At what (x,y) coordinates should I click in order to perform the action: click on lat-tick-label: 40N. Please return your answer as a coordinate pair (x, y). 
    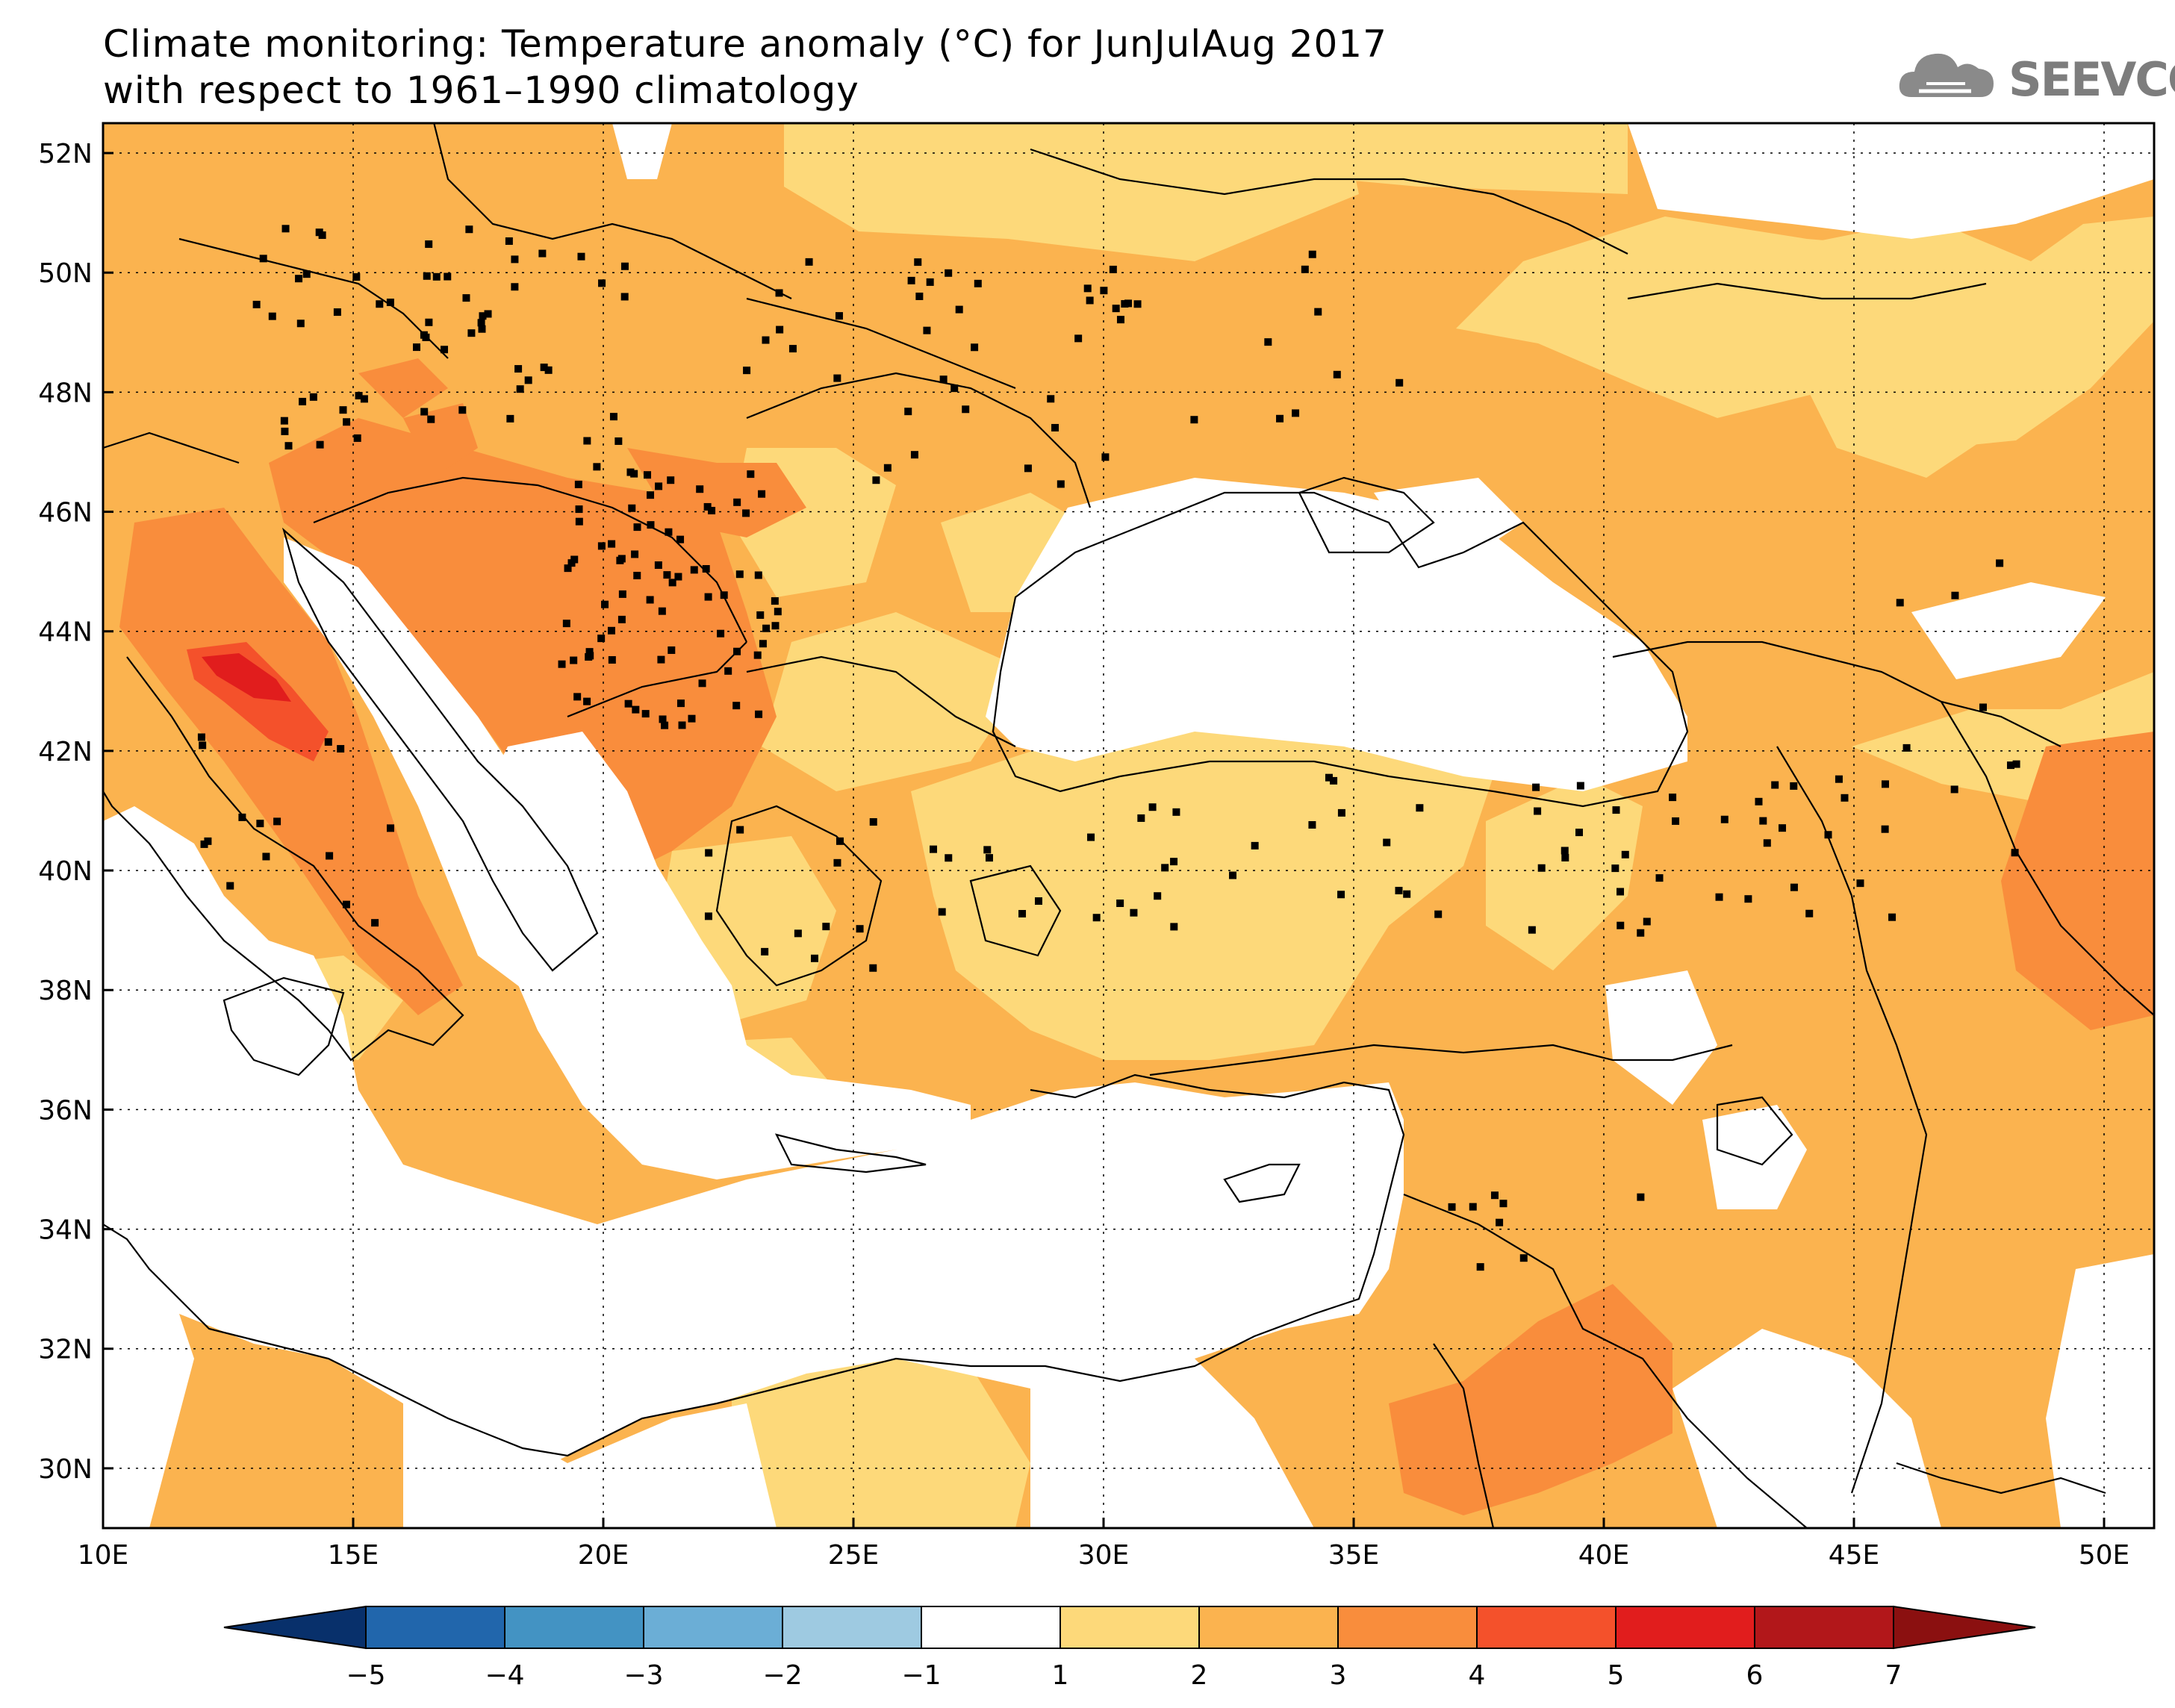
    Looking at the image, I should click on (65, 871).